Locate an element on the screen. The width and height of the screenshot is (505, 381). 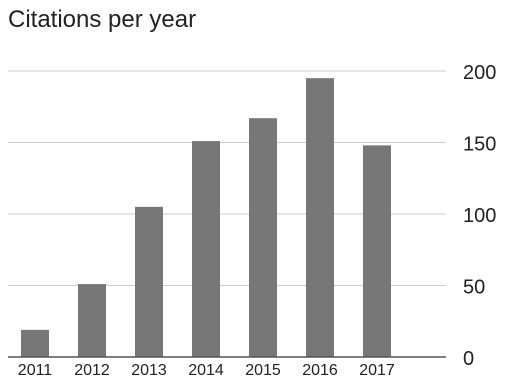
x-tick-label: 2014 is located at coordinates (206, 370).